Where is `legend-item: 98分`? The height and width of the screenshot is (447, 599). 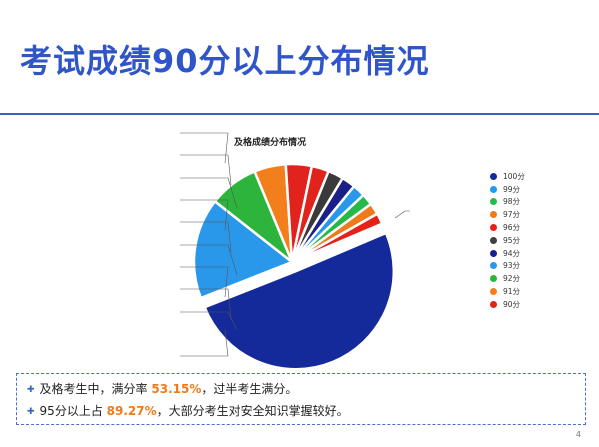 legend-item: 98分 is located at coordinates (507, 202).